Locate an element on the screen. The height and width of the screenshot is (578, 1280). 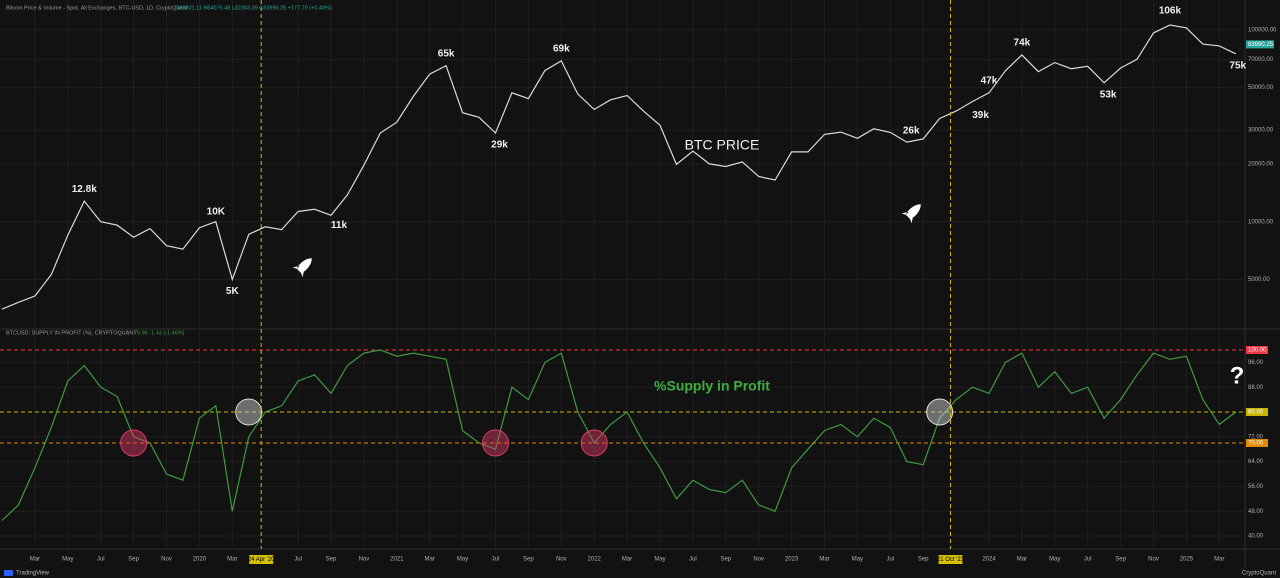
price-annotation: 10K is located at coordinates (216, 211).